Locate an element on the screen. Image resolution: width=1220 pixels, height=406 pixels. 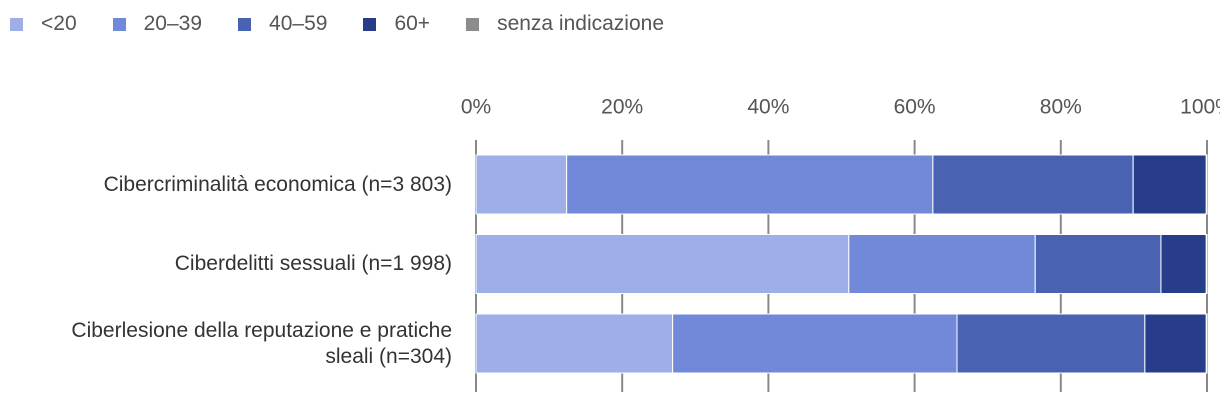
legend-item: <20 is located at coordinates (43, 24).